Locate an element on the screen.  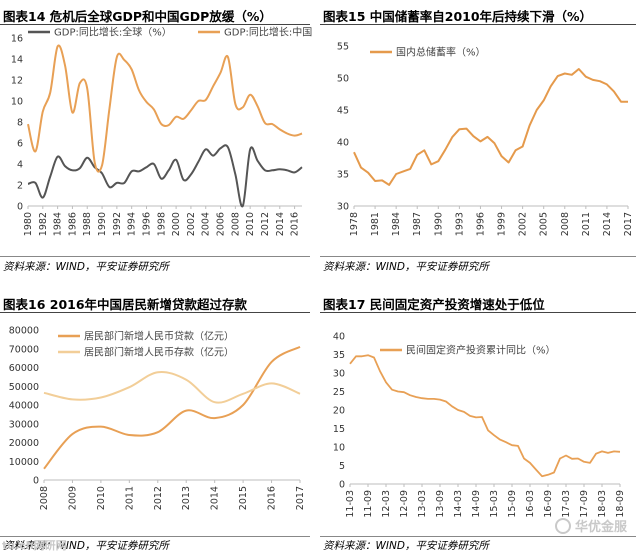
x-tick-label: 1987 is located at coordinates (417, 224).